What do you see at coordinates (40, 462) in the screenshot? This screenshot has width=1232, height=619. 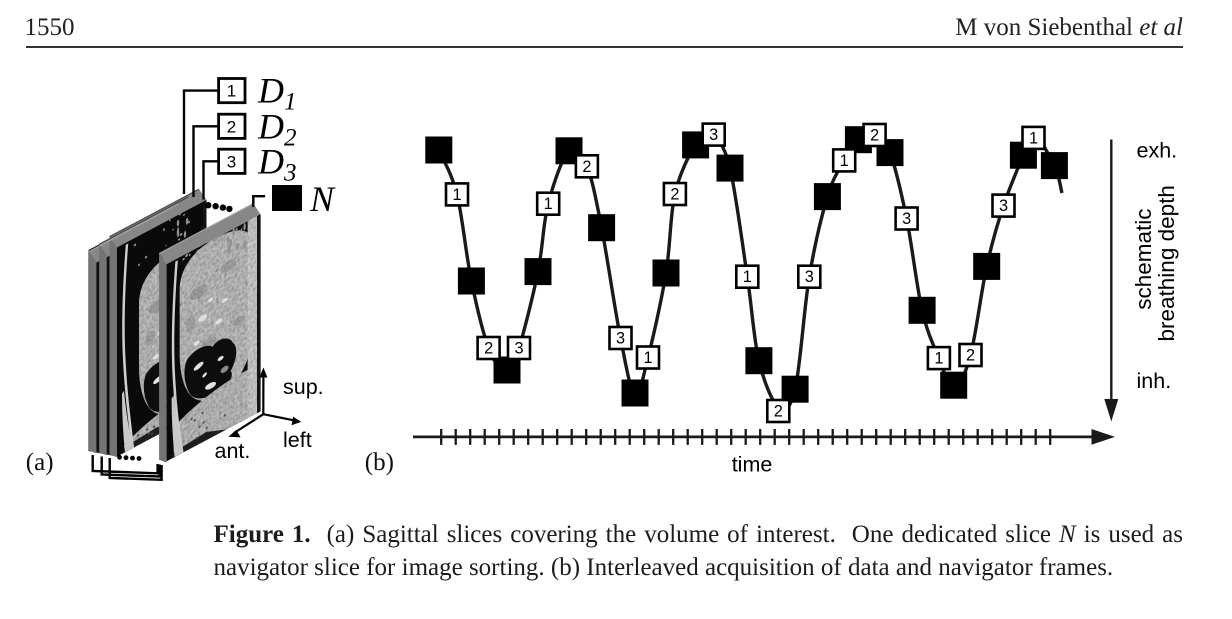 I see `svg-text: (a)` at bounding box center [40, 462].